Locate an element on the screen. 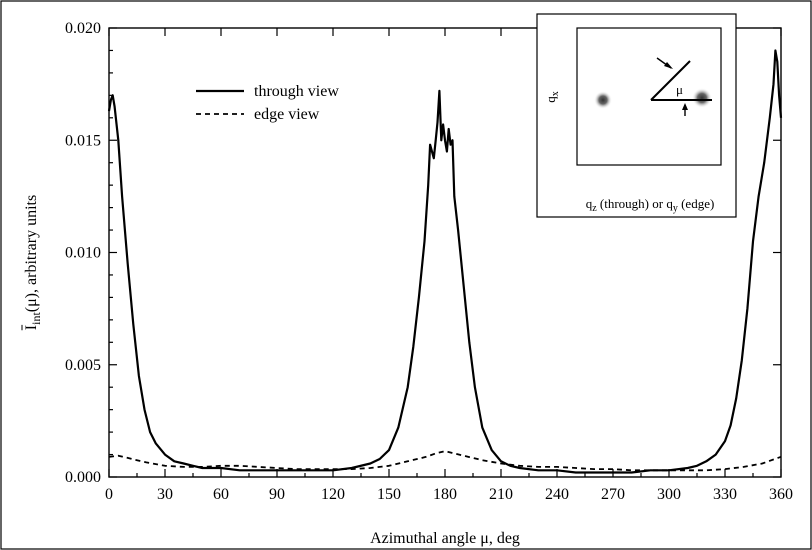 This screenshot has height=550, width=812. series-line-edge-view is located at coordinates (445, 461).